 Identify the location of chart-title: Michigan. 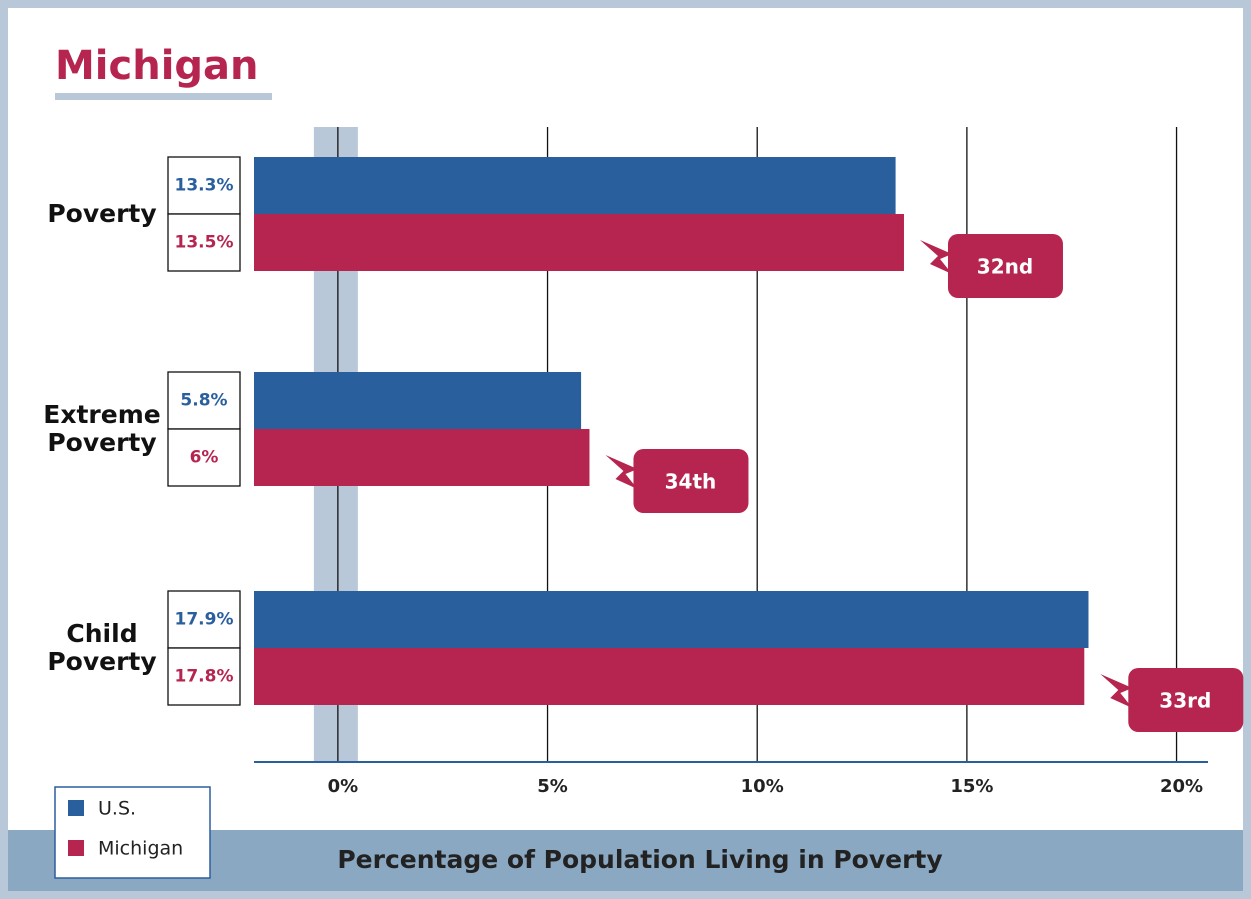
(157, 66).